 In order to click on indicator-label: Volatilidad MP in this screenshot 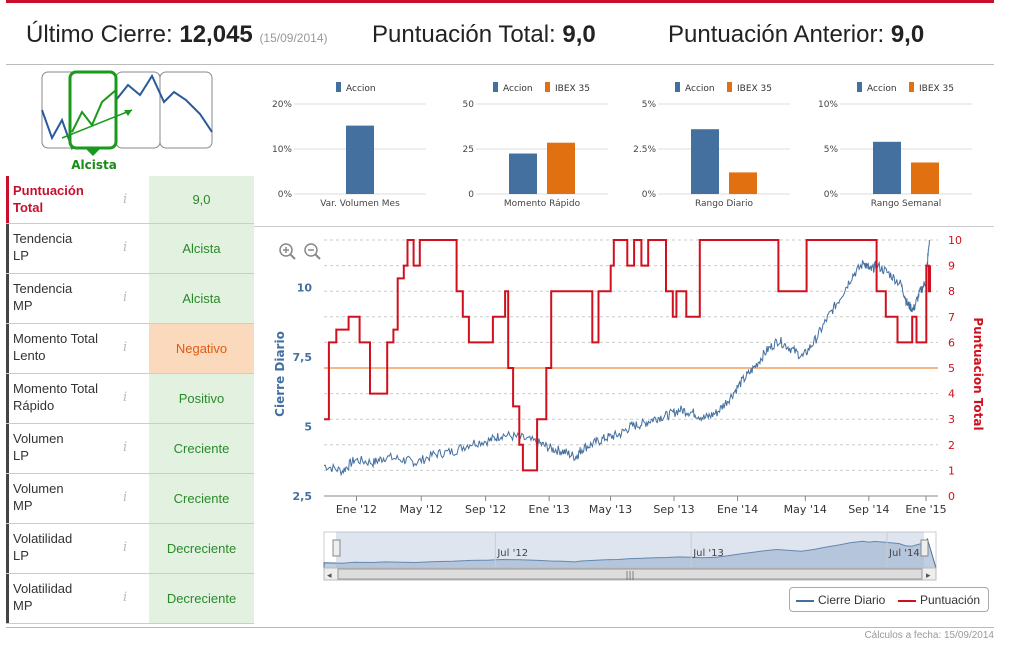, I will do `click(77, 598)`.